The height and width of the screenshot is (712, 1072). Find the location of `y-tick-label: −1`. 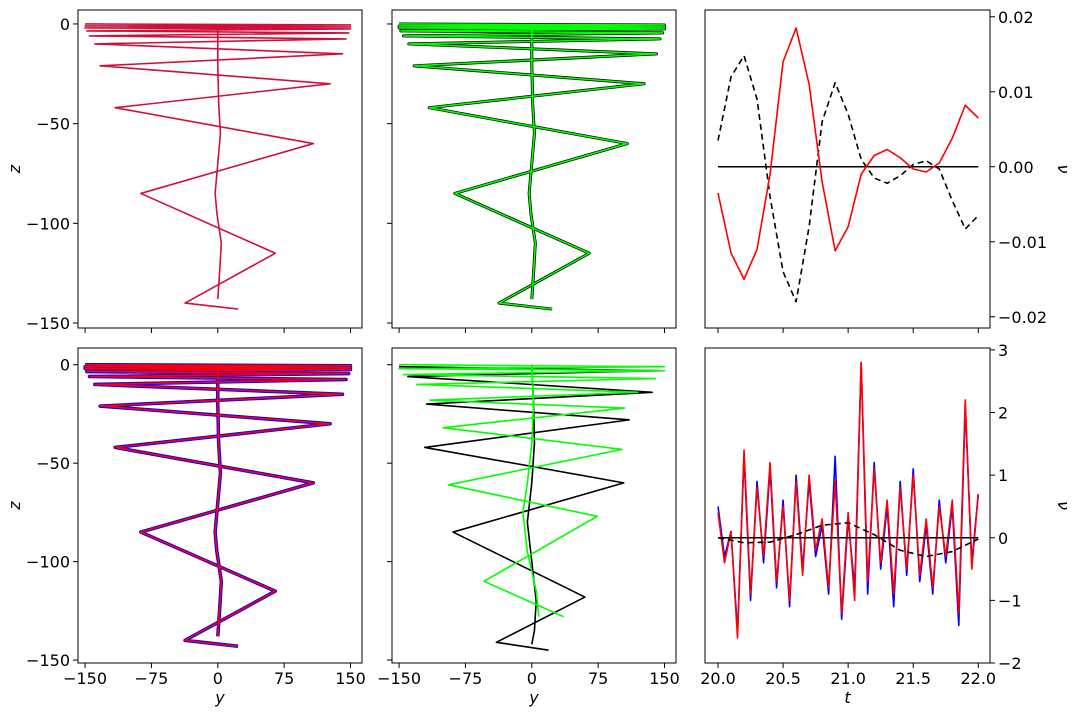

y-tick-label: −1 is located at coordinates (1010, 600).